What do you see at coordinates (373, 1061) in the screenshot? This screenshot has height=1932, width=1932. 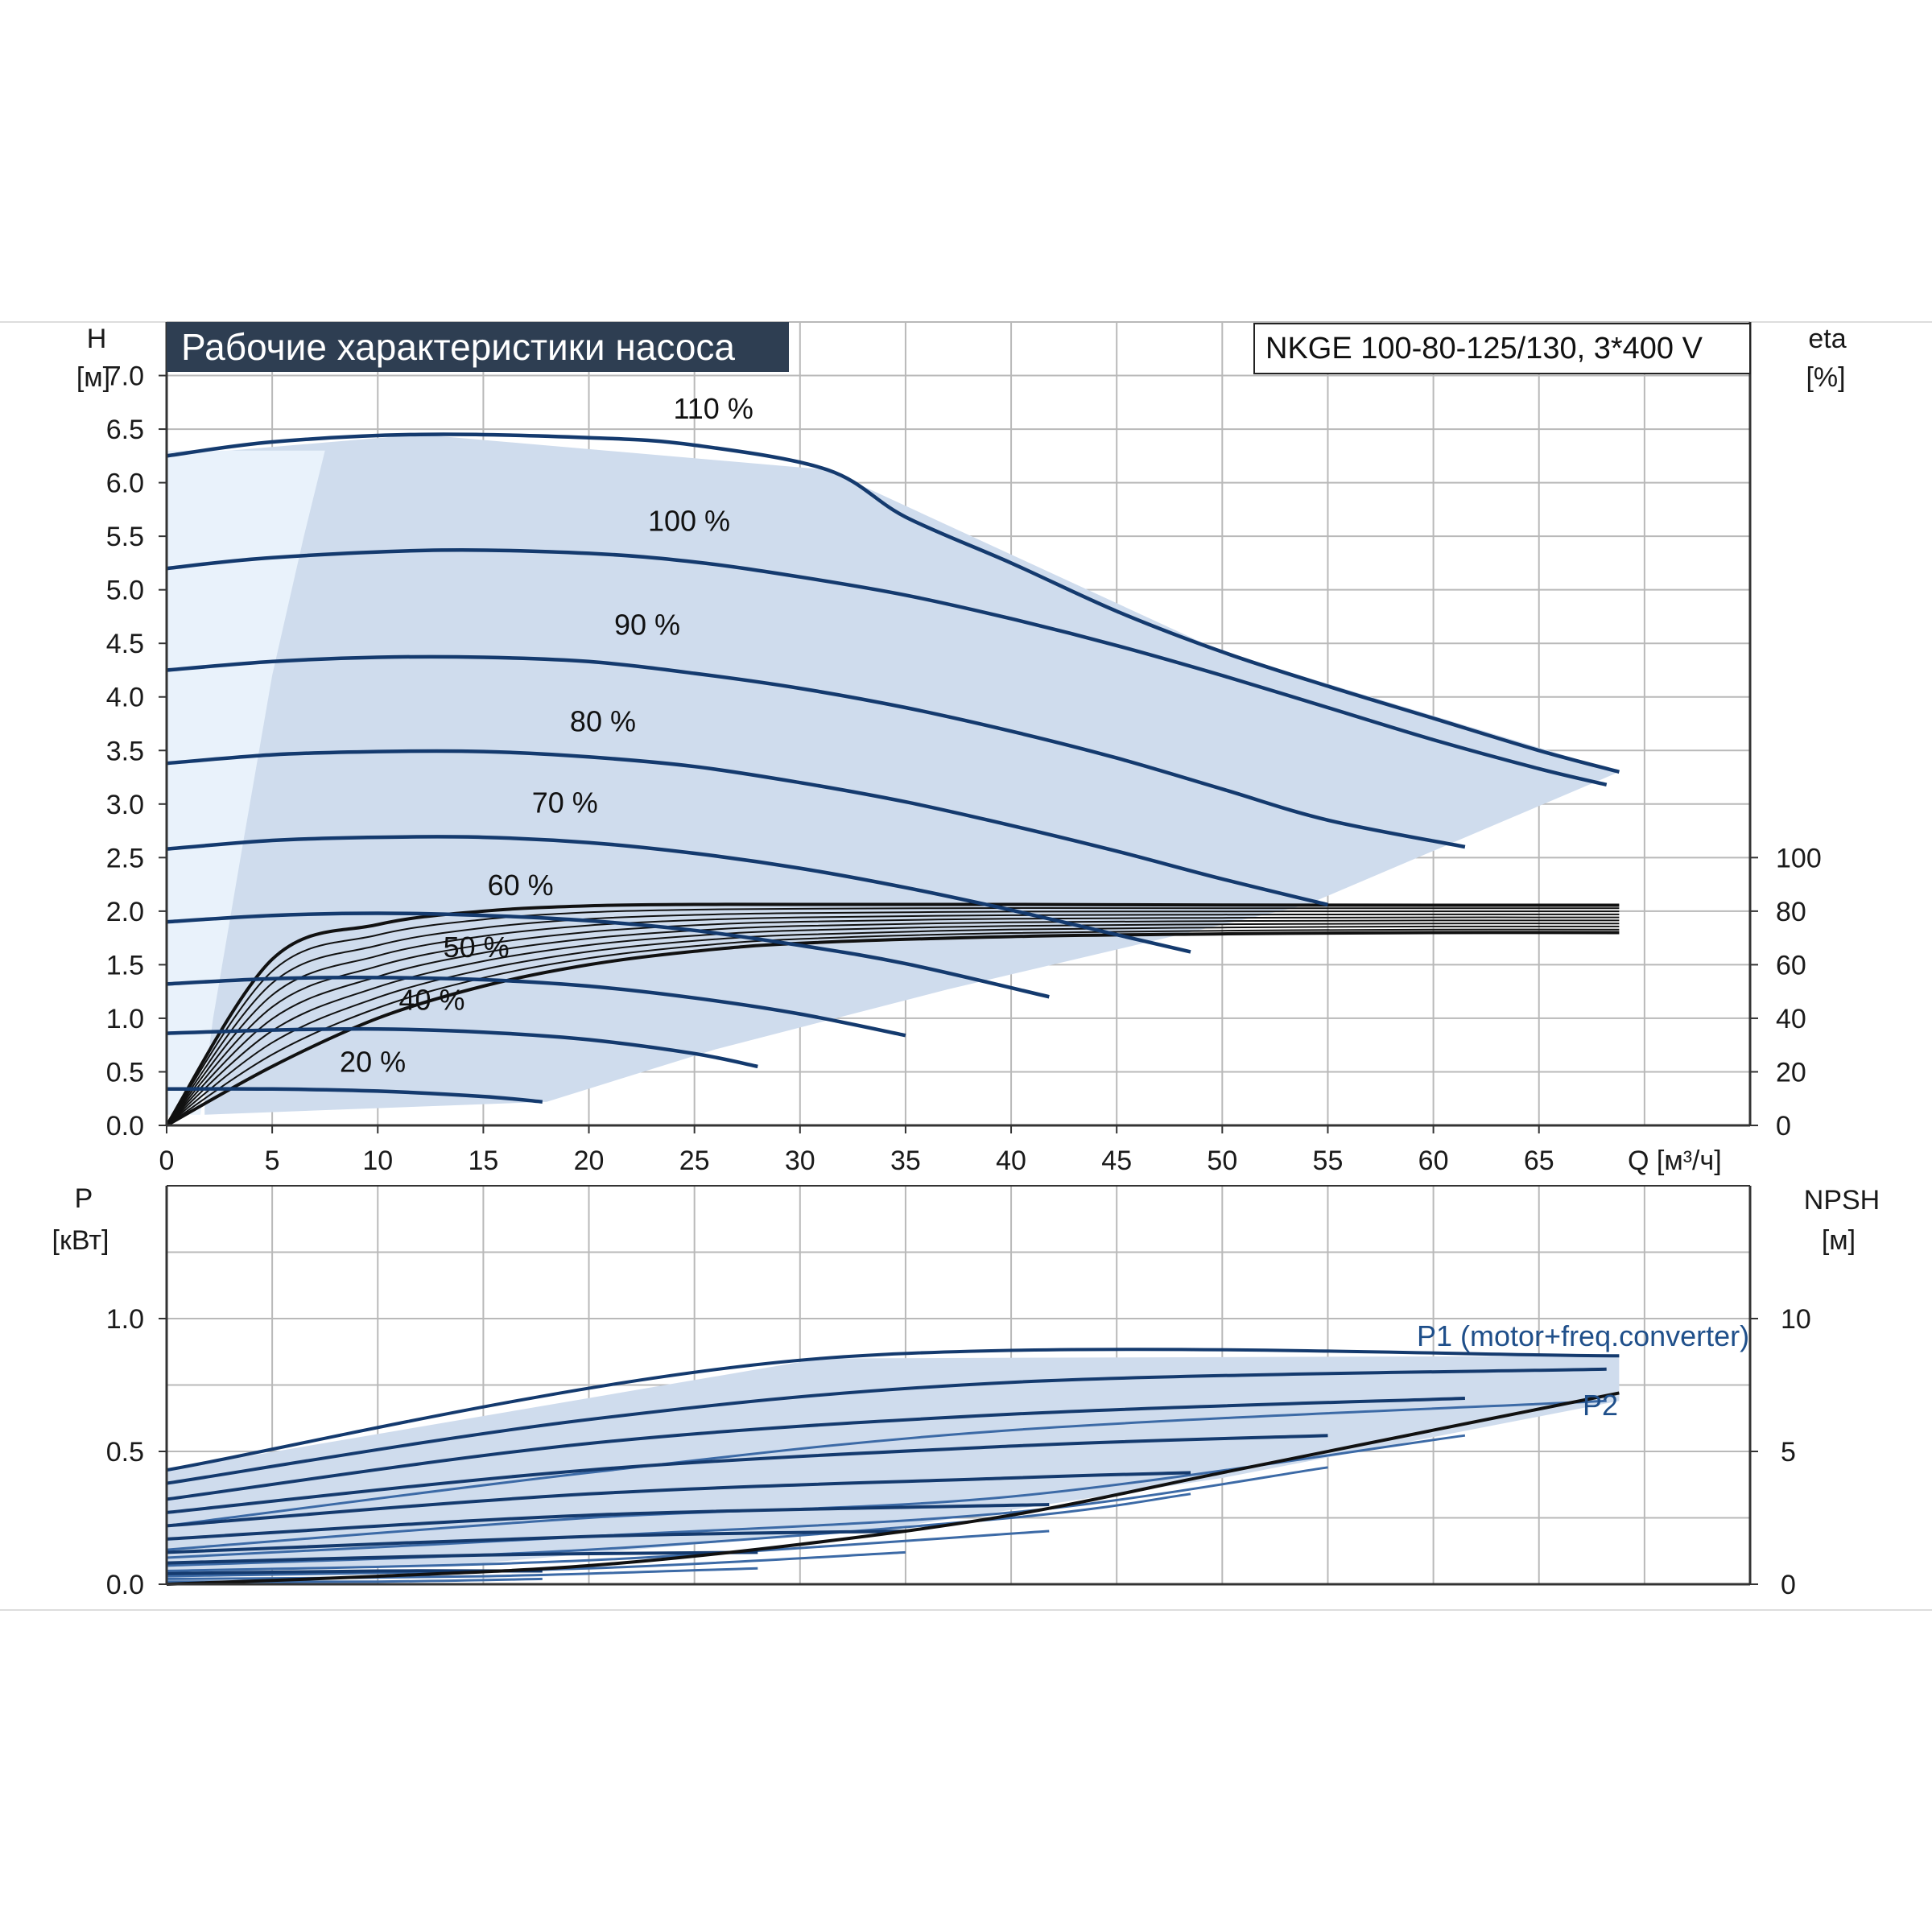 I see `head-curve-label: 20 %` at bounding box center [373, 1061].